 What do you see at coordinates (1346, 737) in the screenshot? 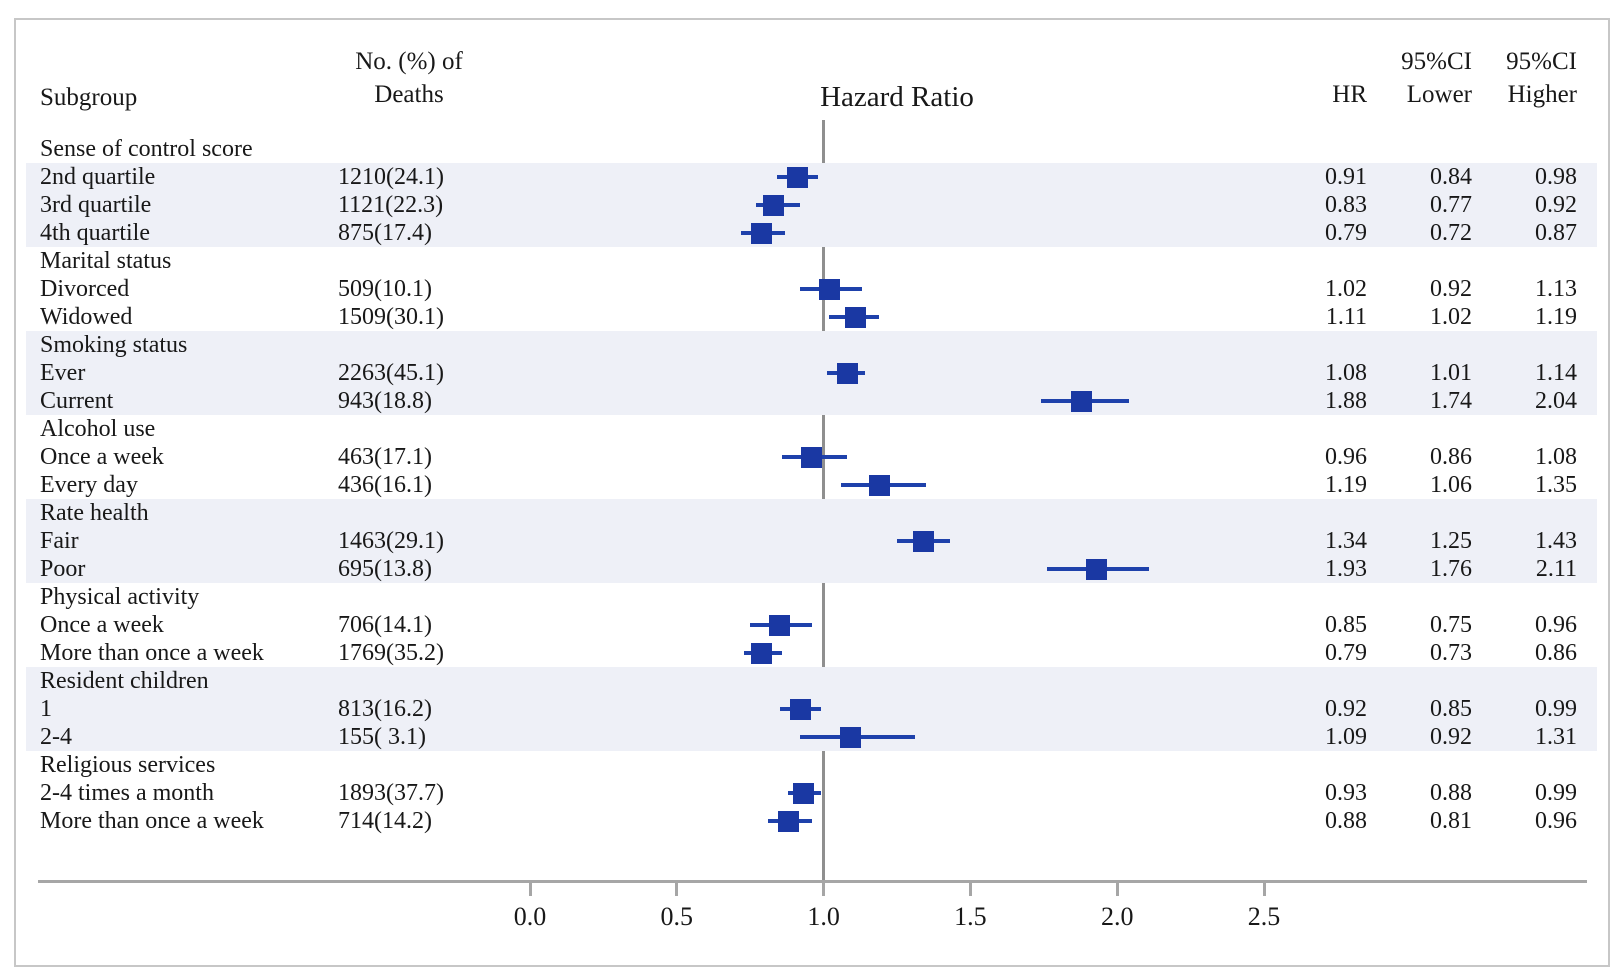
I see `row-hr-value: 1.09` at bounding box center [1346, 737].